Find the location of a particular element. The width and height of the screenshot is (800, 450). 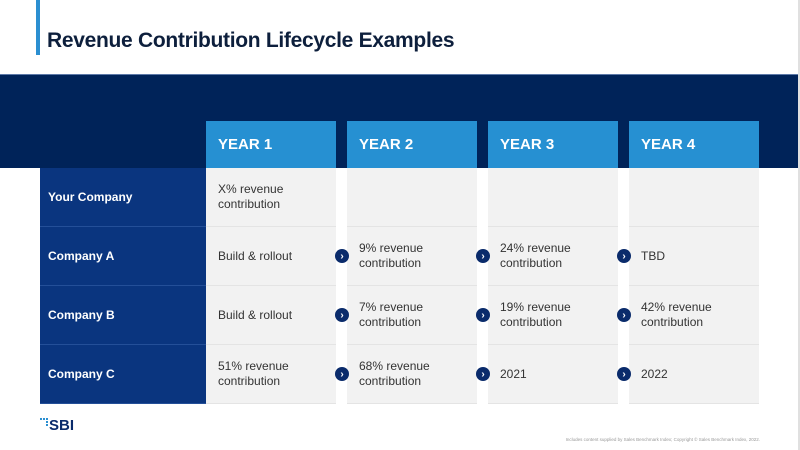

cell-text: 2021 is located at coordinates (513, 373).